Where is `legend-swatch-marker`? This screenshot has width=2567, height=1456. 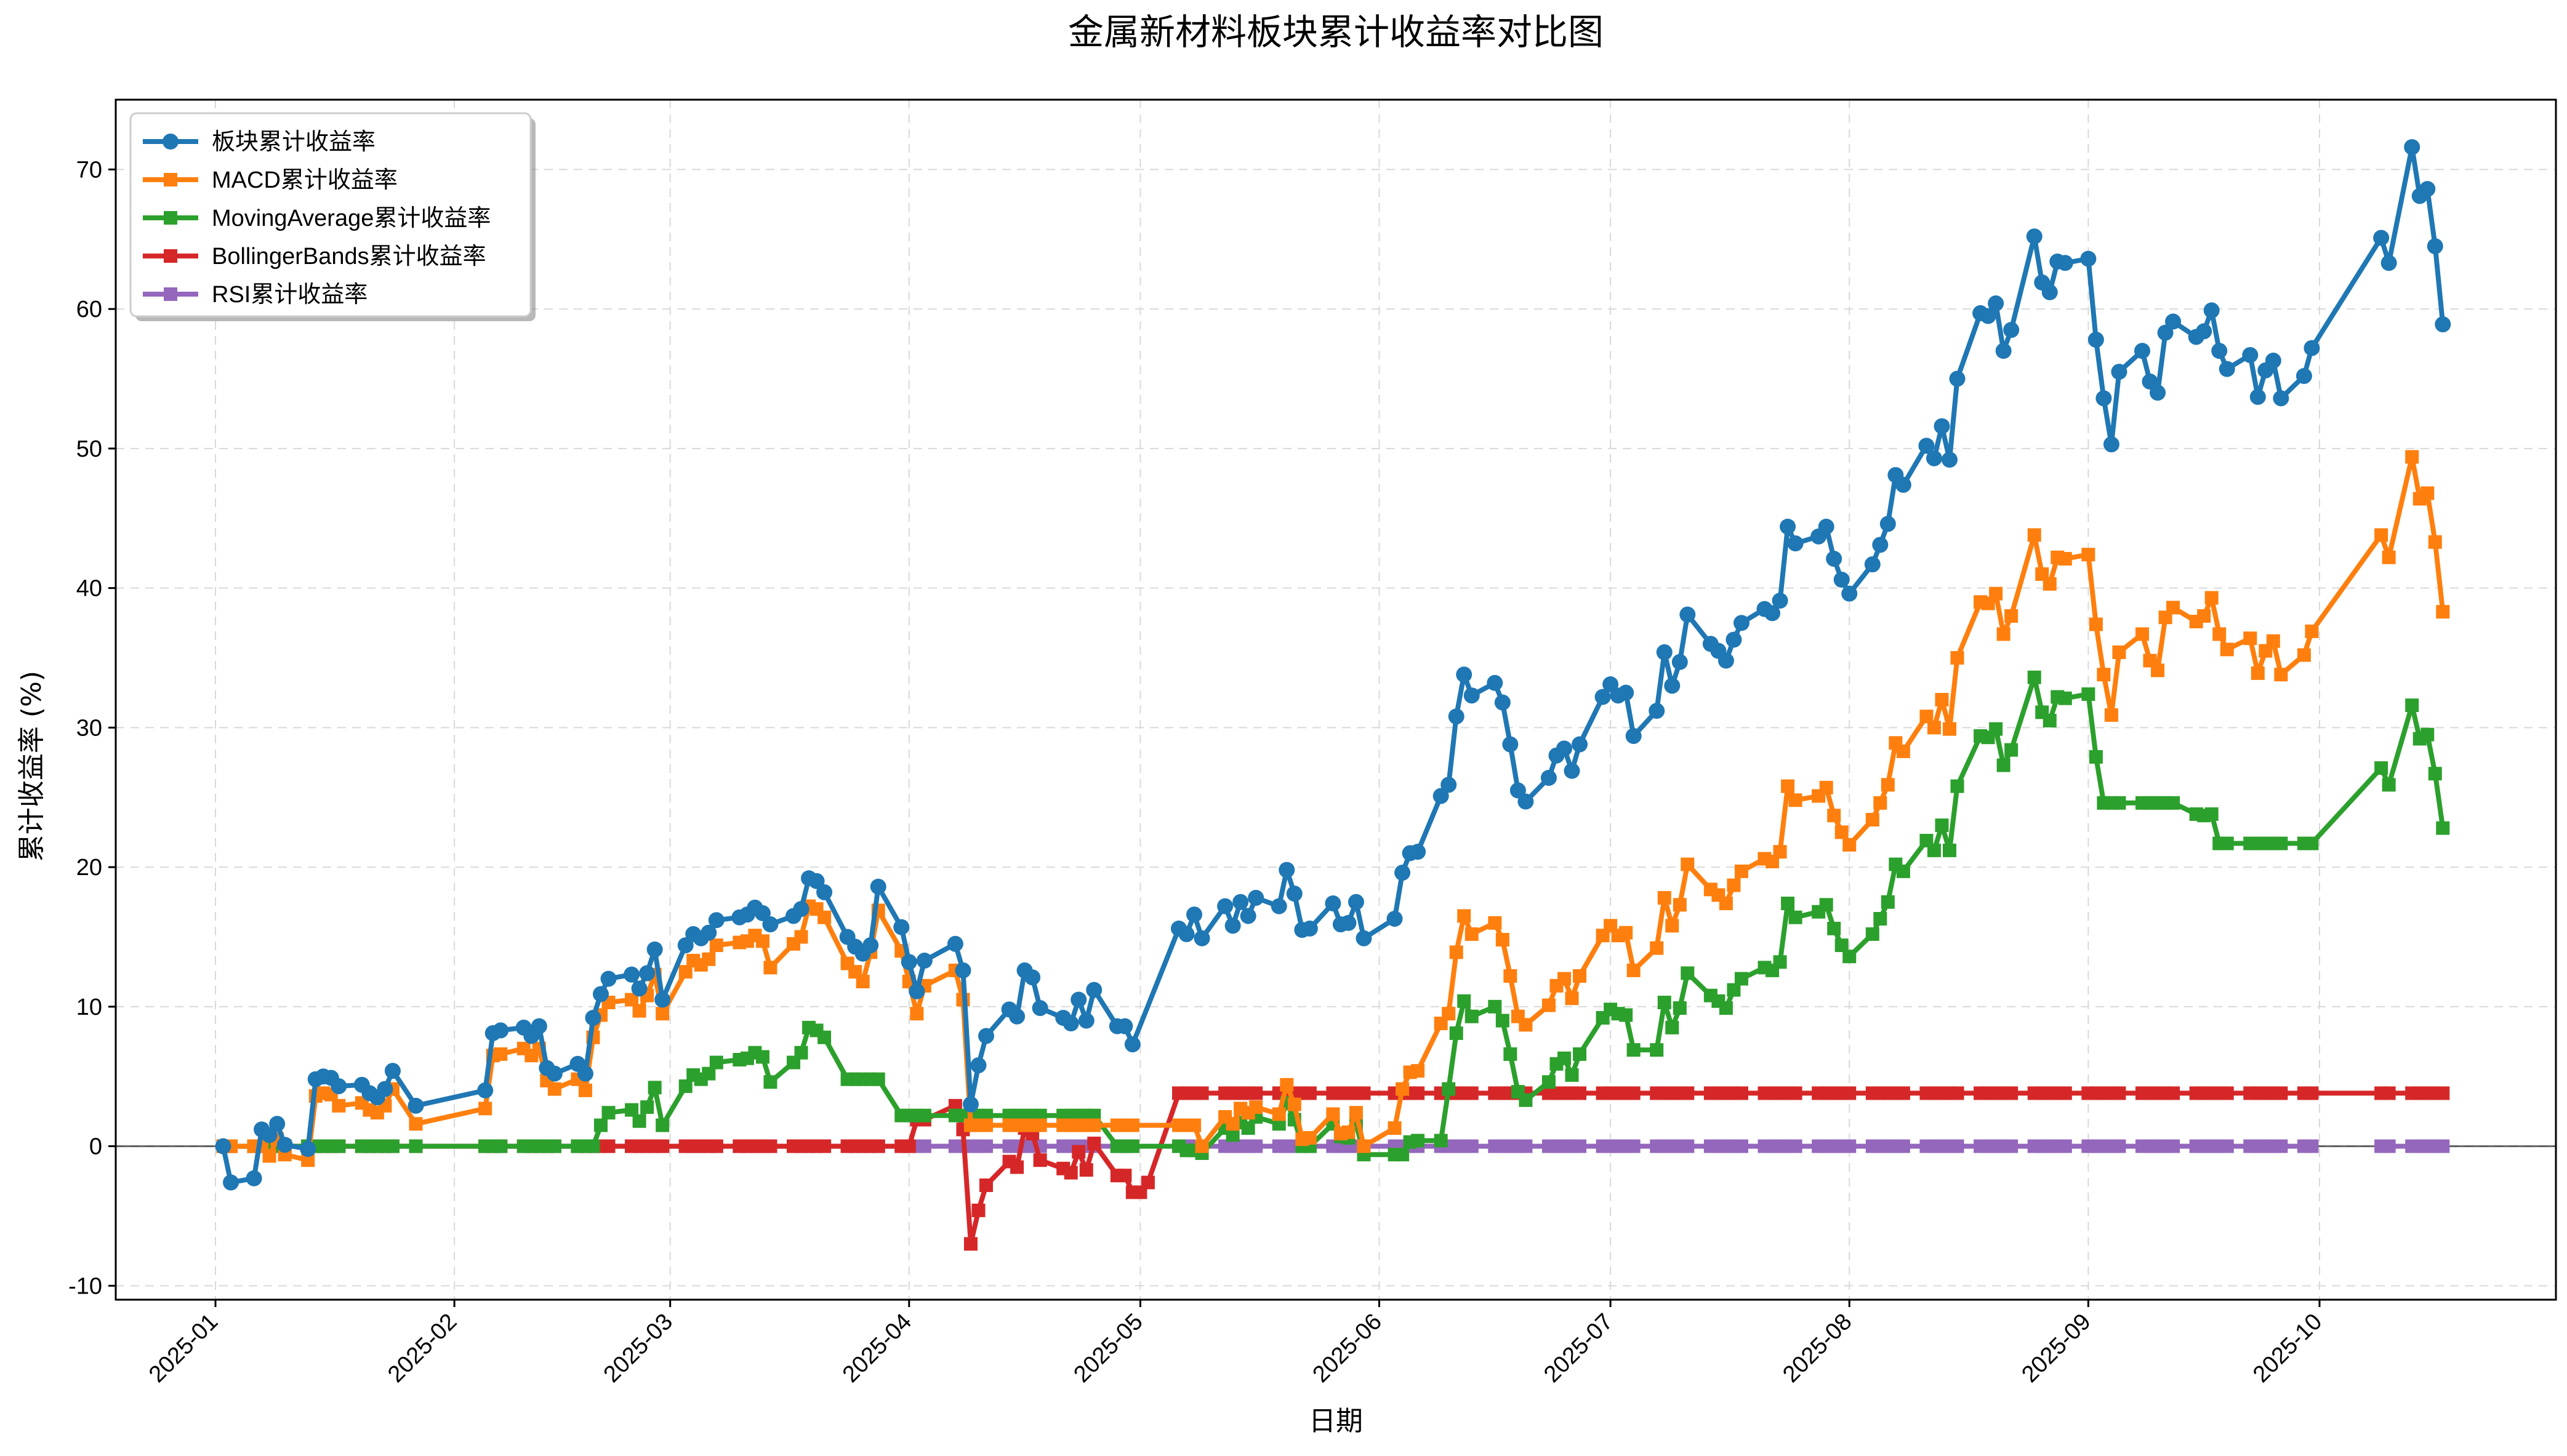
legend-swatch-marker is located at coordinates (170, 179).